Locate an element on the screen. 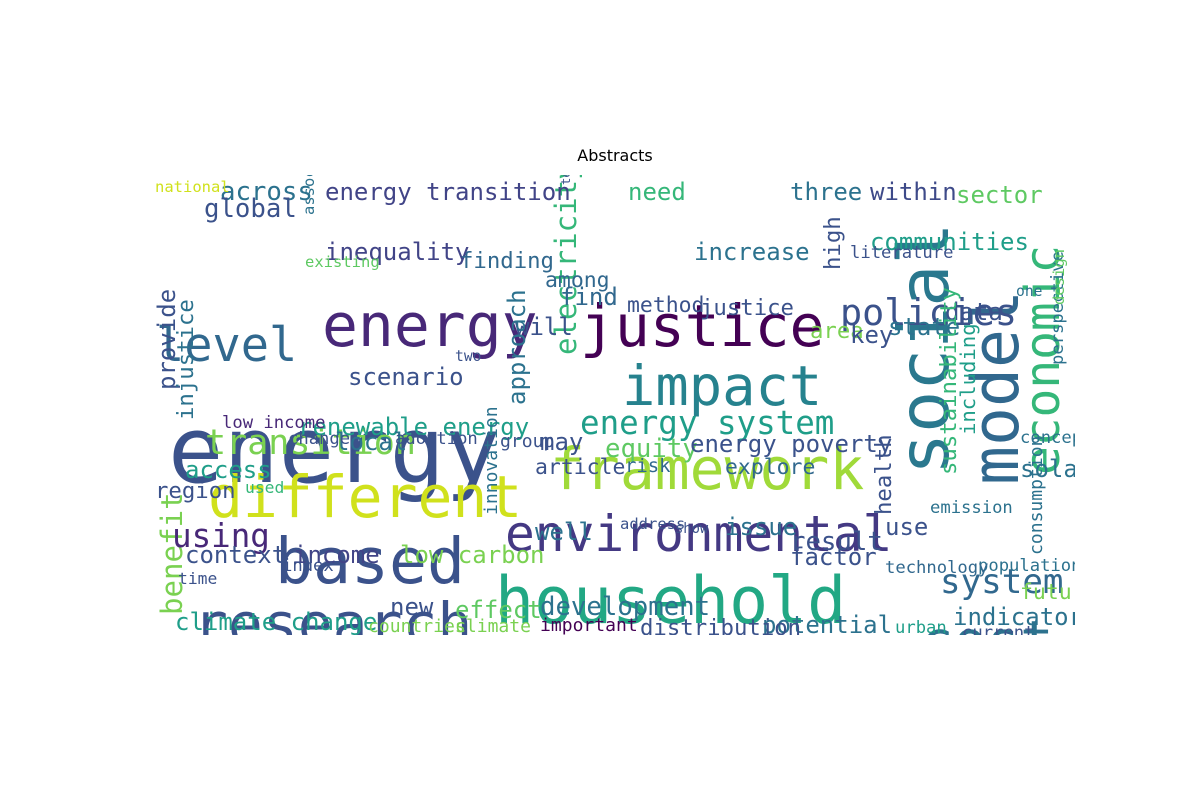 The image size is (1200, 800). word-transition-20: transition is located at coordinates (311, 442).